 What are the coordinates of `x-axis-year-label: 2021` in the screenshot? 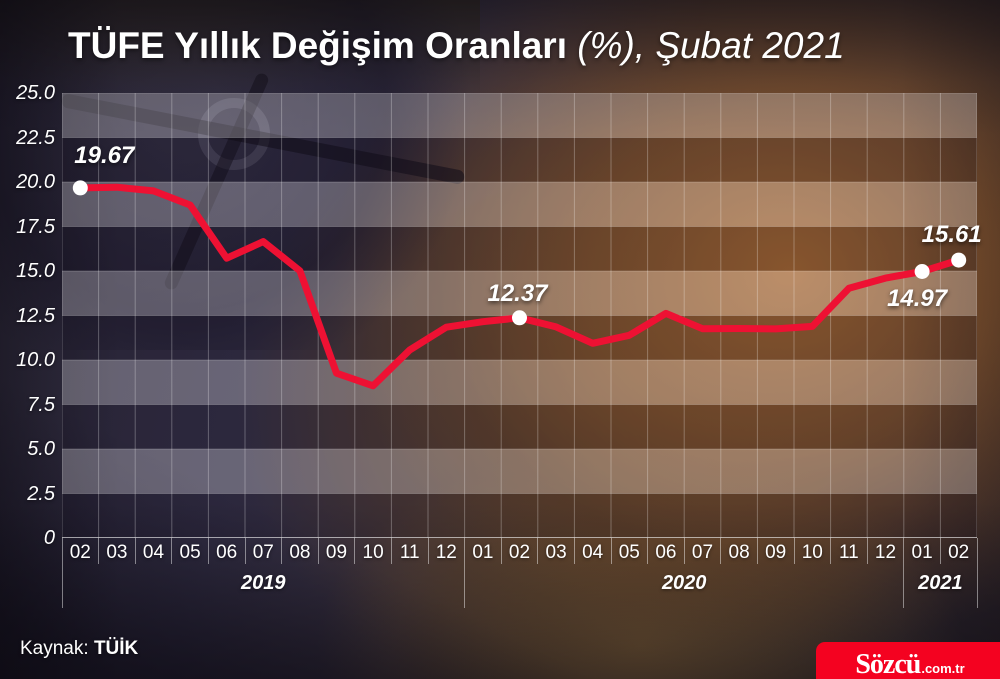 It's located at (940, 583).